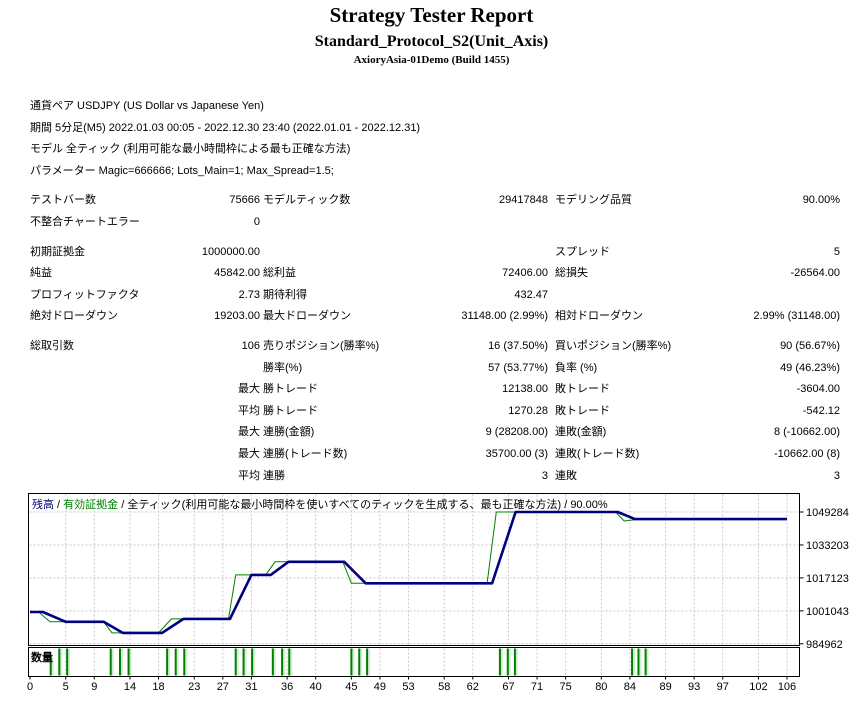  I want to click on stat-cell: 絶対ドローダウン, so click(74, 316).